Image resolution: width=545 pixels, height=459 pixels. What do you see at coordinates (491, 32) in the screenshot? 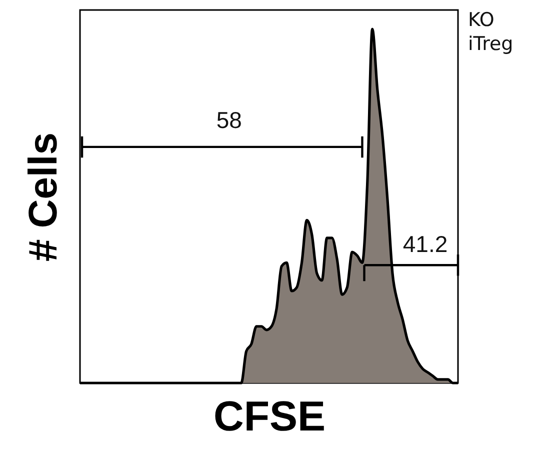
I see `text: KO iTreg` at bounding box center [491, 32].